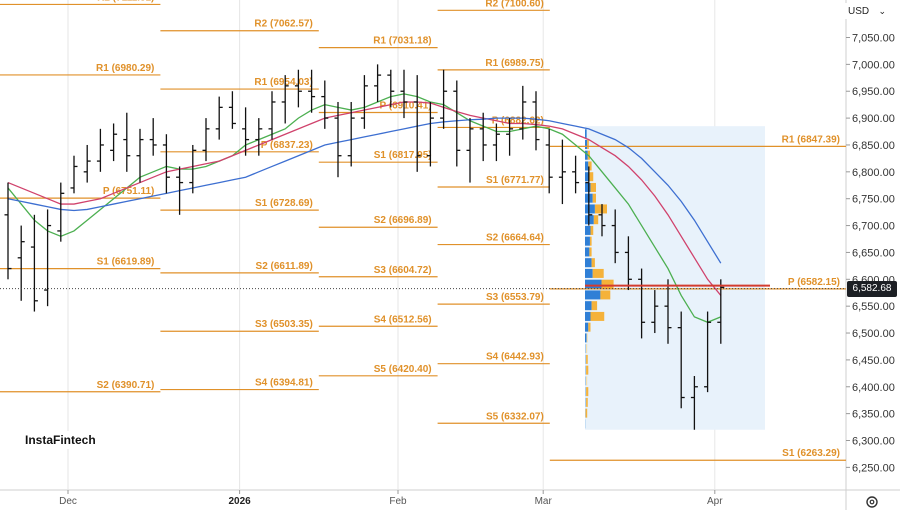  I want to click on price-tick-label: 6,900.00, so click(873, 119).